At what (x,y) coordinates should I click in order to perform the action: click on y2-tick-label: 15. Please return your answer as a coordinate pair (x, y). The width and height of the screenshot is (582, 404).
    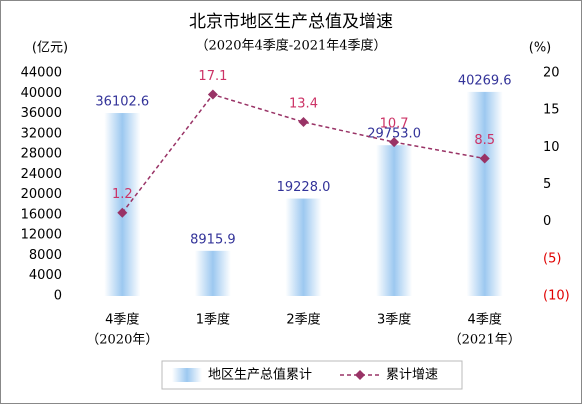
    Looking at the image, I should click on (551, 110).